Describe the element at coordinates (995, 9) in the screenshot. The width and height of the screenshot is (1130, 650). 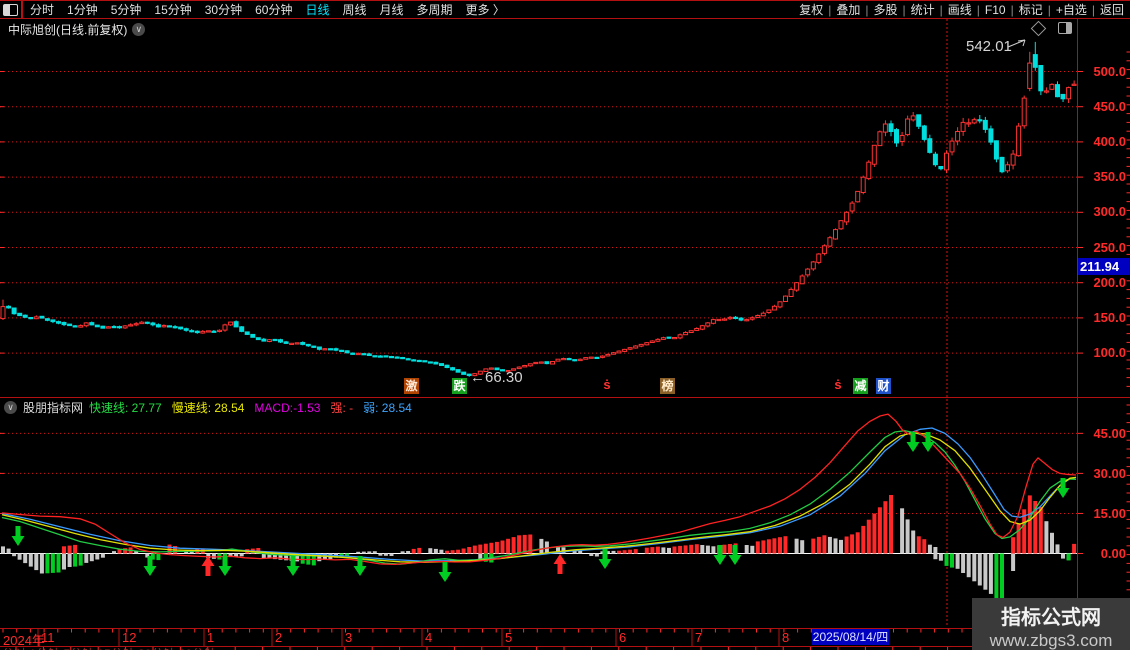
I see `toolbar-button-5: F10` at that location.